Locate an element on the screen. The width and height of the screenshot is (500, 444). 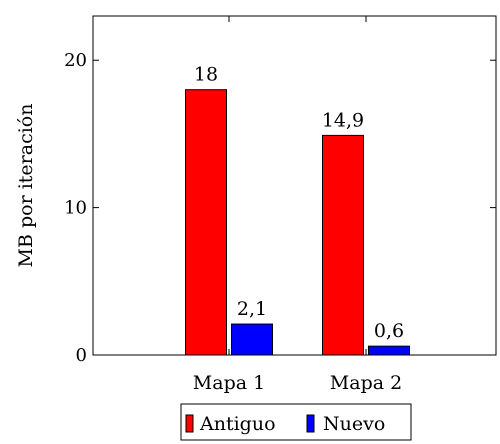
y-tick-label: 20 is located at coordinates (75, 60).